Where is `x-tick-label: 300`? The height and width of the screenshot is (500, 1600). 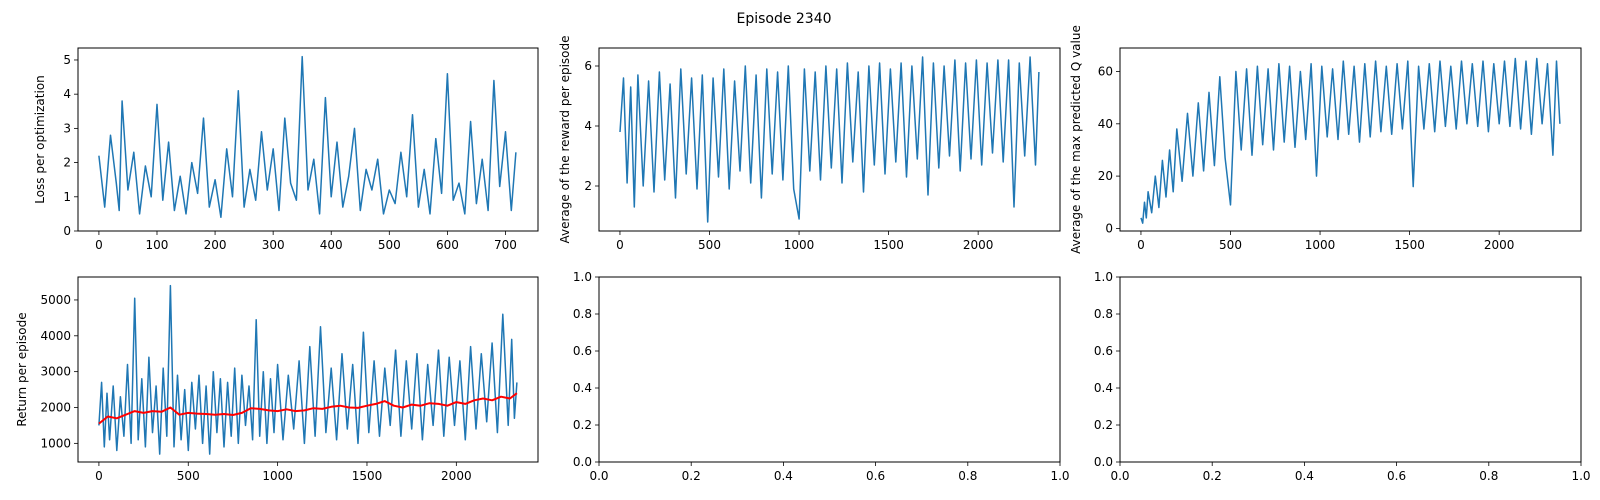
x-tick-label: 300 is located at coordinates (273, 245).